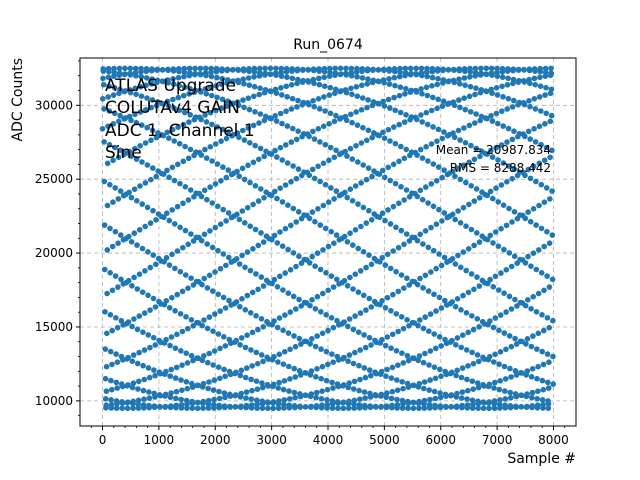 The height and width of the screenshot is (480, 640). Describe the element at coordinates (180, 131) in the screenshot. I see `annotation-line-3: ADC 1, Channel 1` at that location.